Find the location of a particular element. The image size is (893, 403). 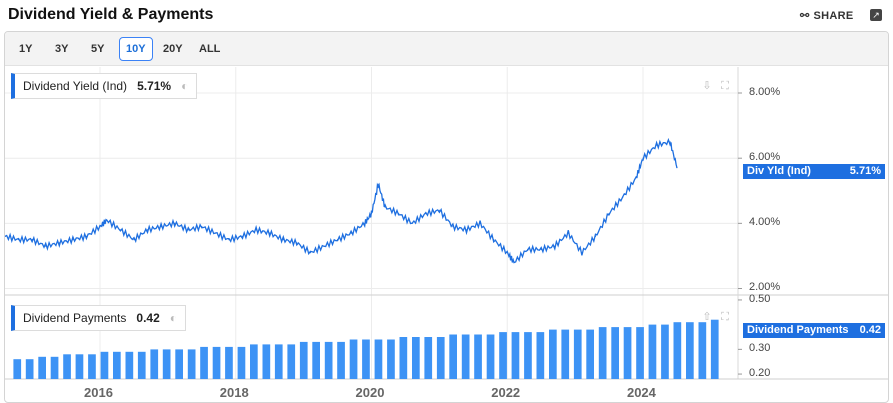

x-tick-label: 2016 is located at coordinates (98, 392).